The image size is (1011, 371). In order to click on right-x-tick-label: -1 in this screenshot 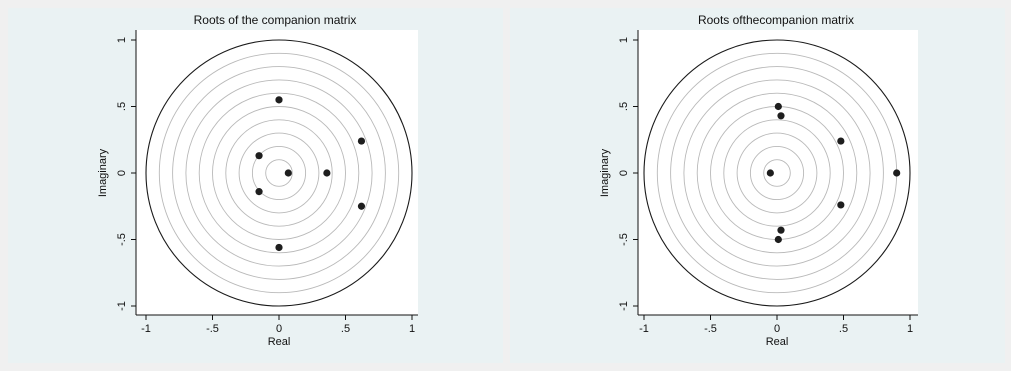, I will do `click(644, 329)`.